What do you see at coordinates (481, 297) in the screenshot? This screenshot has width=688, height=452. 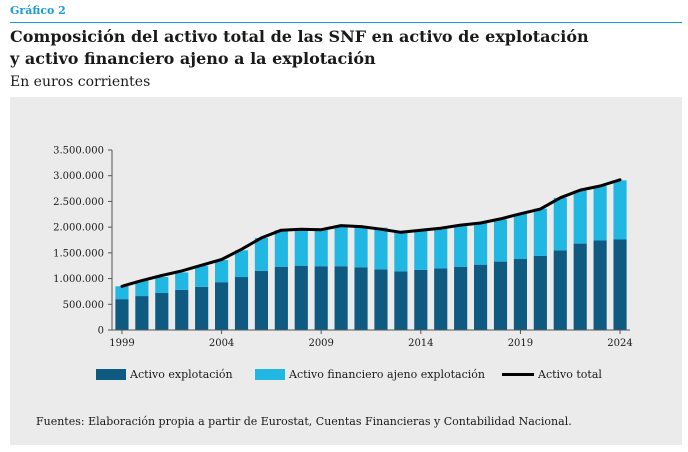 I see `bar-explotacion-2017` at bounding box center [481, 297].